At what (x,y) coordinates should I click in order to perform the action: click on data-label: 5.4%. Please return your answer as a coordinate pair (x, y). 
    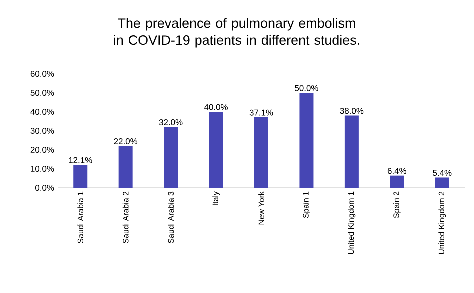
    Looking at the image, I should click on (442, 173).